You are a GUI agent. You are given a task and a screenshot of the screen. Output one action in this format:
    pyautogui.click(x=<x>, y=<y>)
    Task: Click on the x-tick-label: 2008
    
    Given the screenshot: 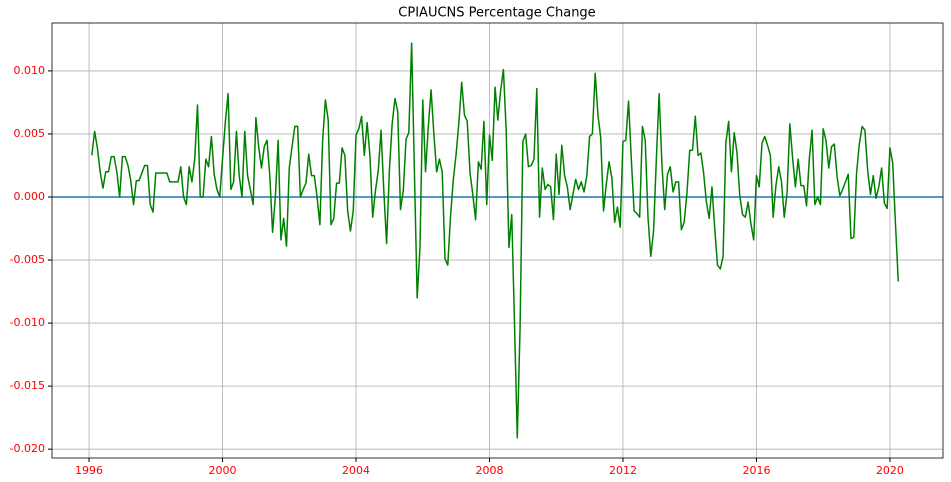 What is the action you would take?
    pyautogui.click(x=489, y=470)
    